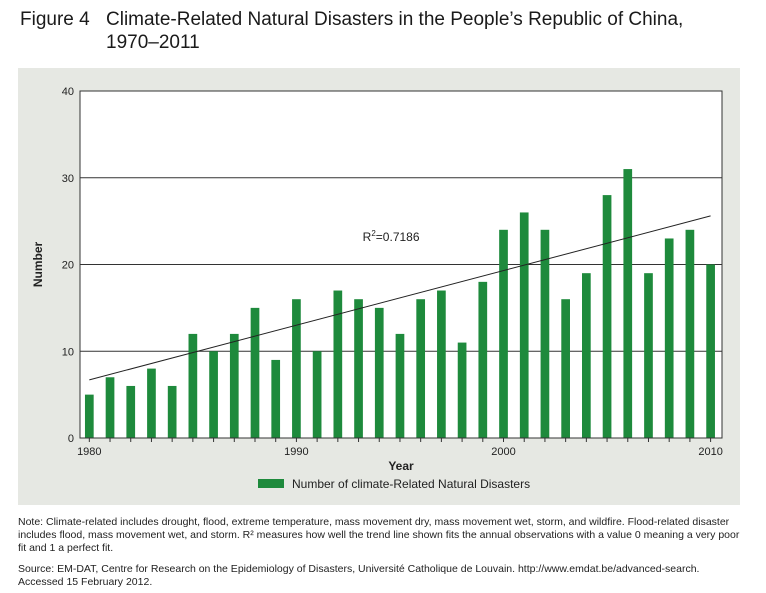  Describe the element at coordinates (68, 352) in the screenshot. I see `y-tick-label: 10` at that location.